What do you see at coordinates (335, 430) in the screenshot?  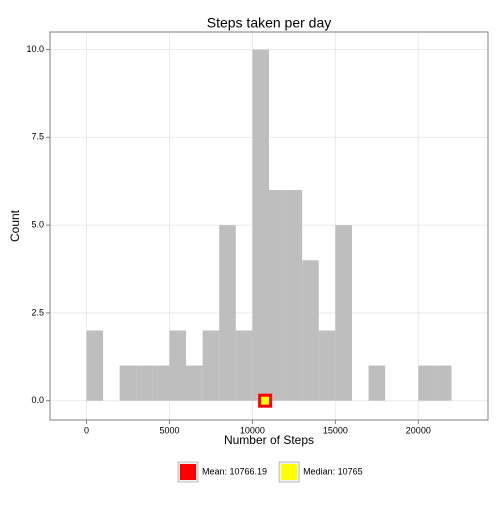 I see `x-tick-label: 15000` at bounding box center [335, 430].